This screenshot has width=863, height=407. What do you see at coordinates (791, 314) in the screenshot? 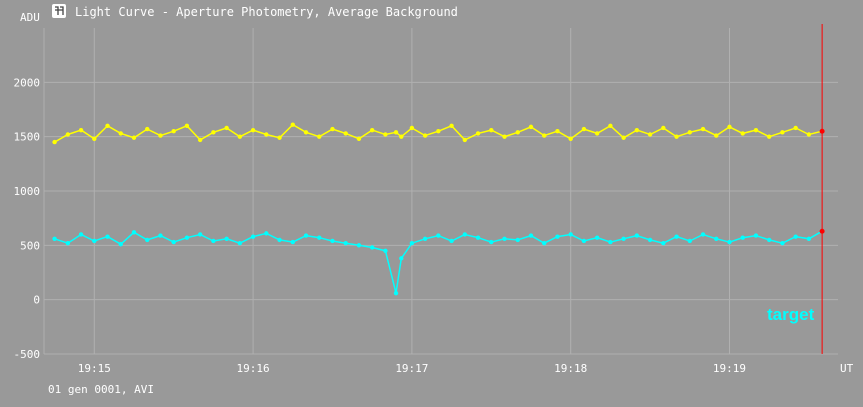
I see `legend-target-label: target` at bounding box center [791, 314].